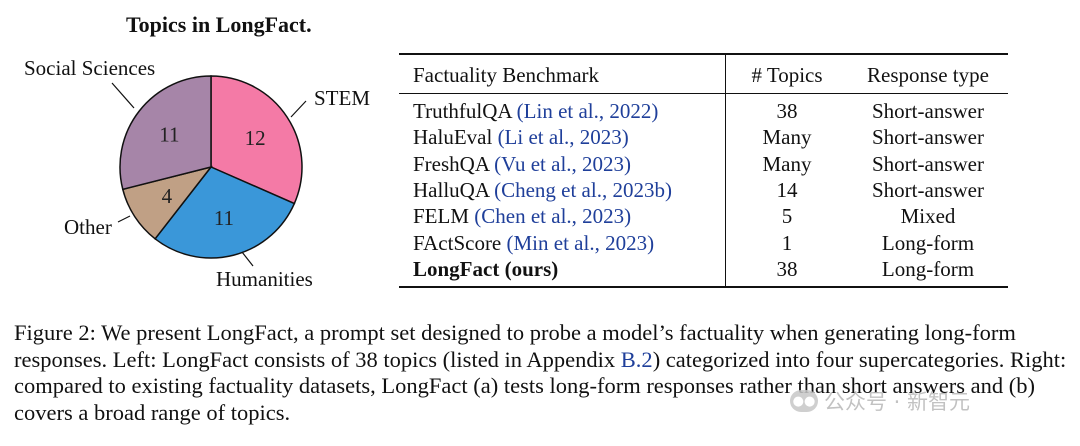  Describe the element at coordinates (928, 75) in the screenshot. I see `header-response-type: Response type` at that location.